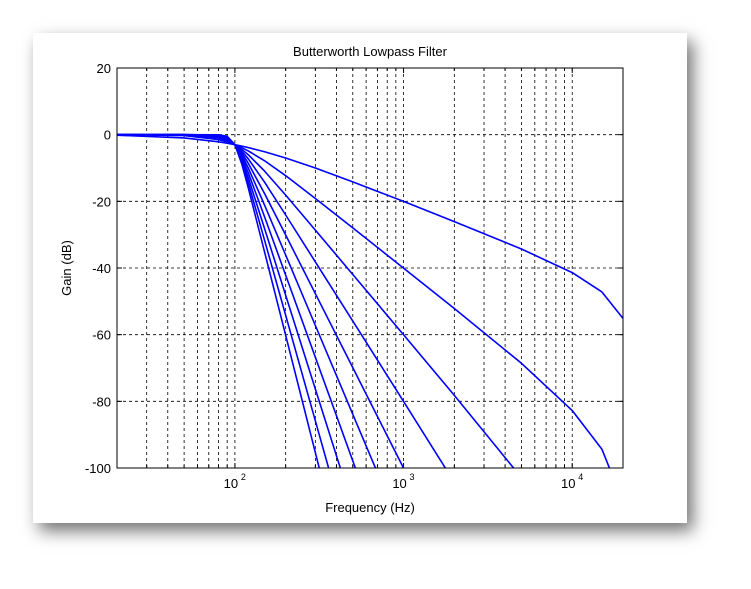  Describe the element at coordinates (370, 507) in the screenshot. I see `x-axis-label: Frequency (Hz)` at that location.